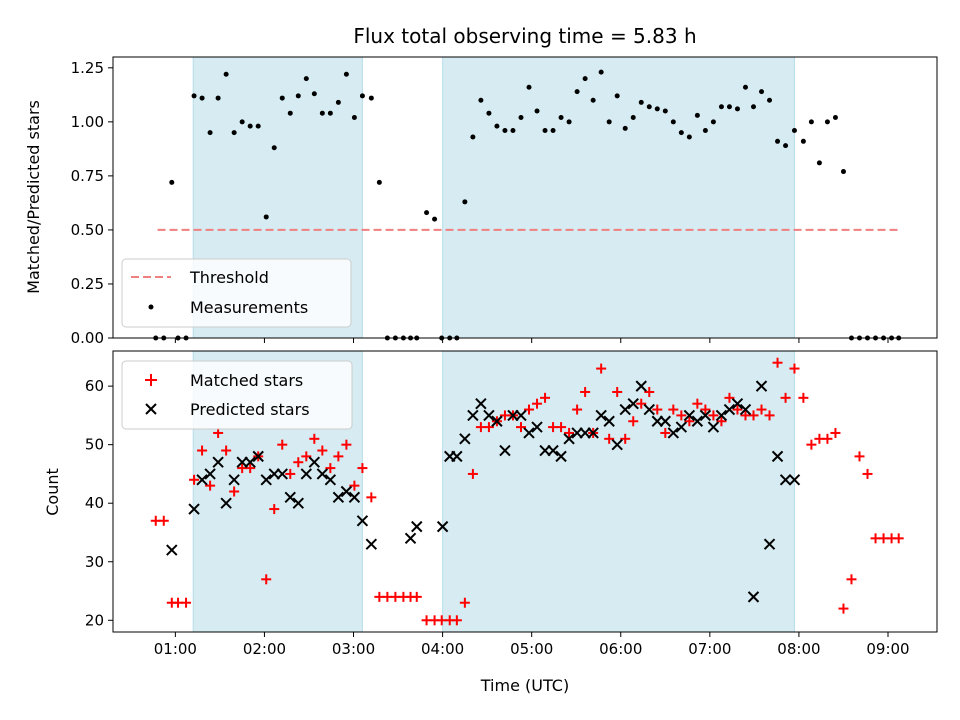 This screenshot has width=960, height=720. What do you see at coordinates (94, 562) in the screenshot?
I see `y-tick-label: 30` at bounding box center [94, 562].